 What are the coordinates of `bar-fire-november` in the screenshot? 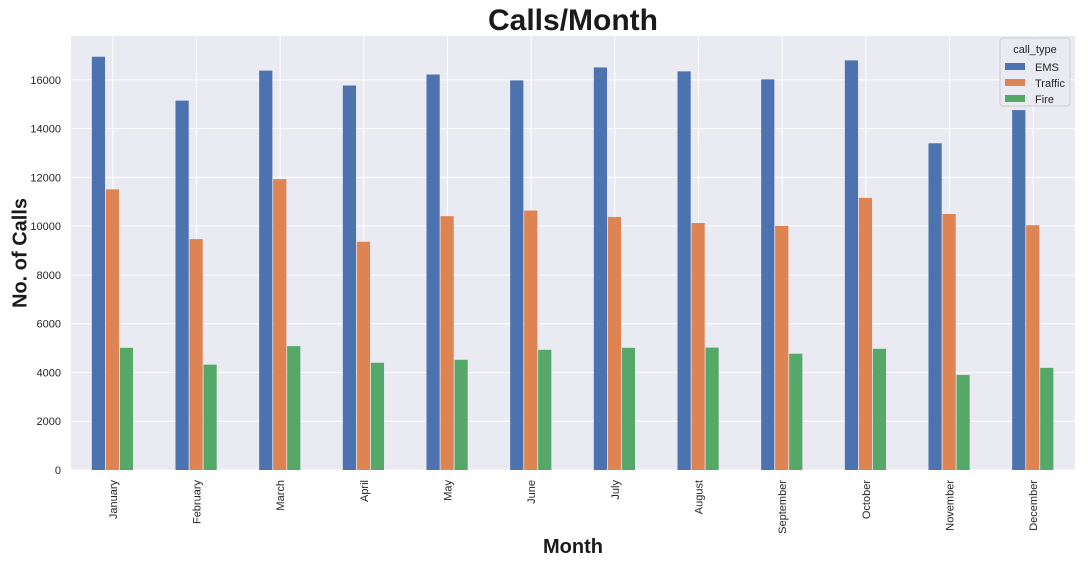 It's located at (963, 422).